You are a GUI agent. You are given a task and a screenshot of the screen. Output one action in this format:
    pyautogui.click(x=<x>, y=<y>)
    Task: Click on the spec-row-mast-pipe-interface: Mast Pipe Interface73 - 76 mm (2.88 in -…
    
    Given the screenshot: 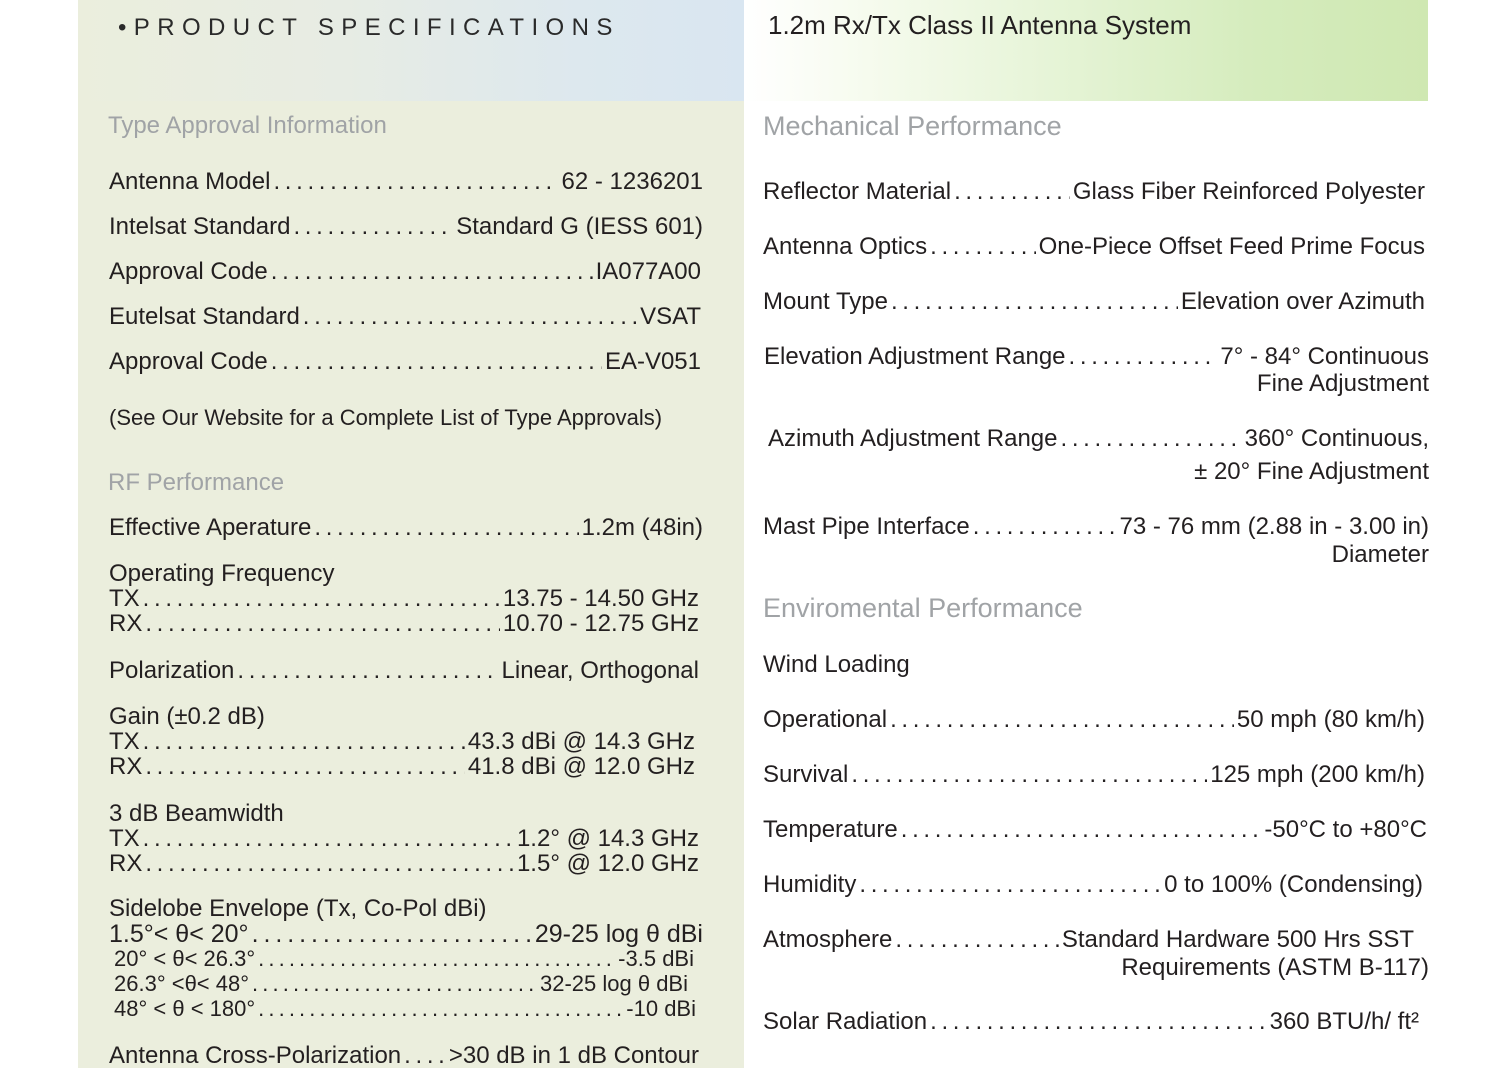 What is the action you would take?
    pyautogui.click(x=1096, y=527)
    